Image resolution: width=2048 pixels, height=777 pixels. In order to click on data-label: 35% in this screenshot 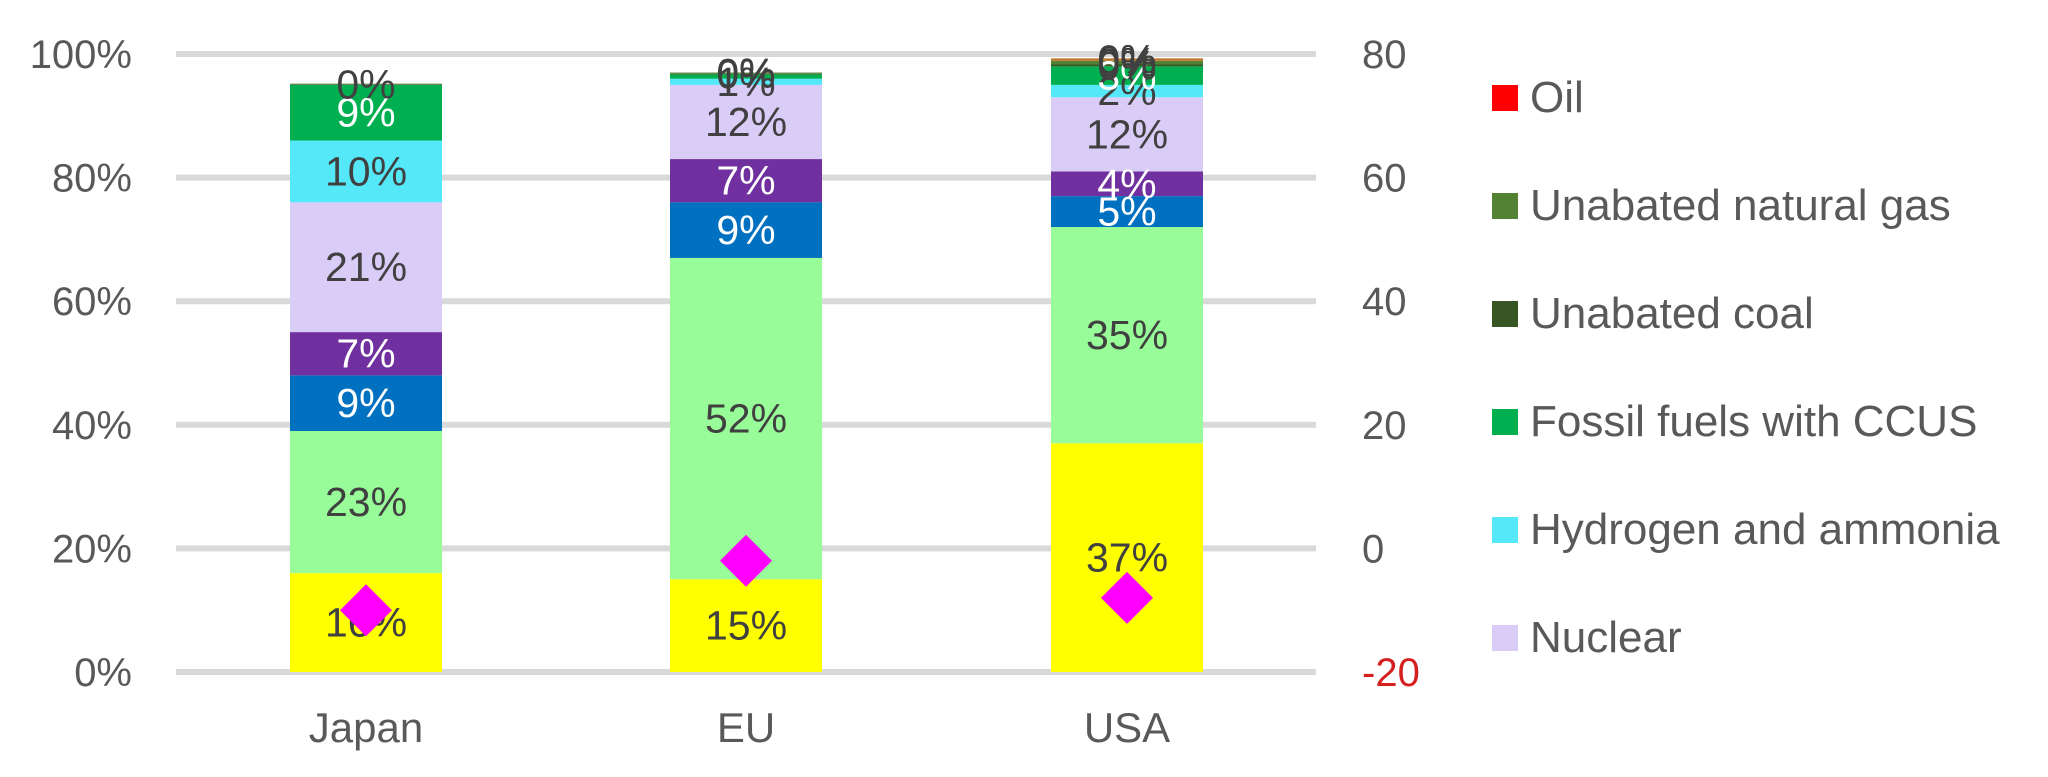, I will do `click(1127, 335)`.